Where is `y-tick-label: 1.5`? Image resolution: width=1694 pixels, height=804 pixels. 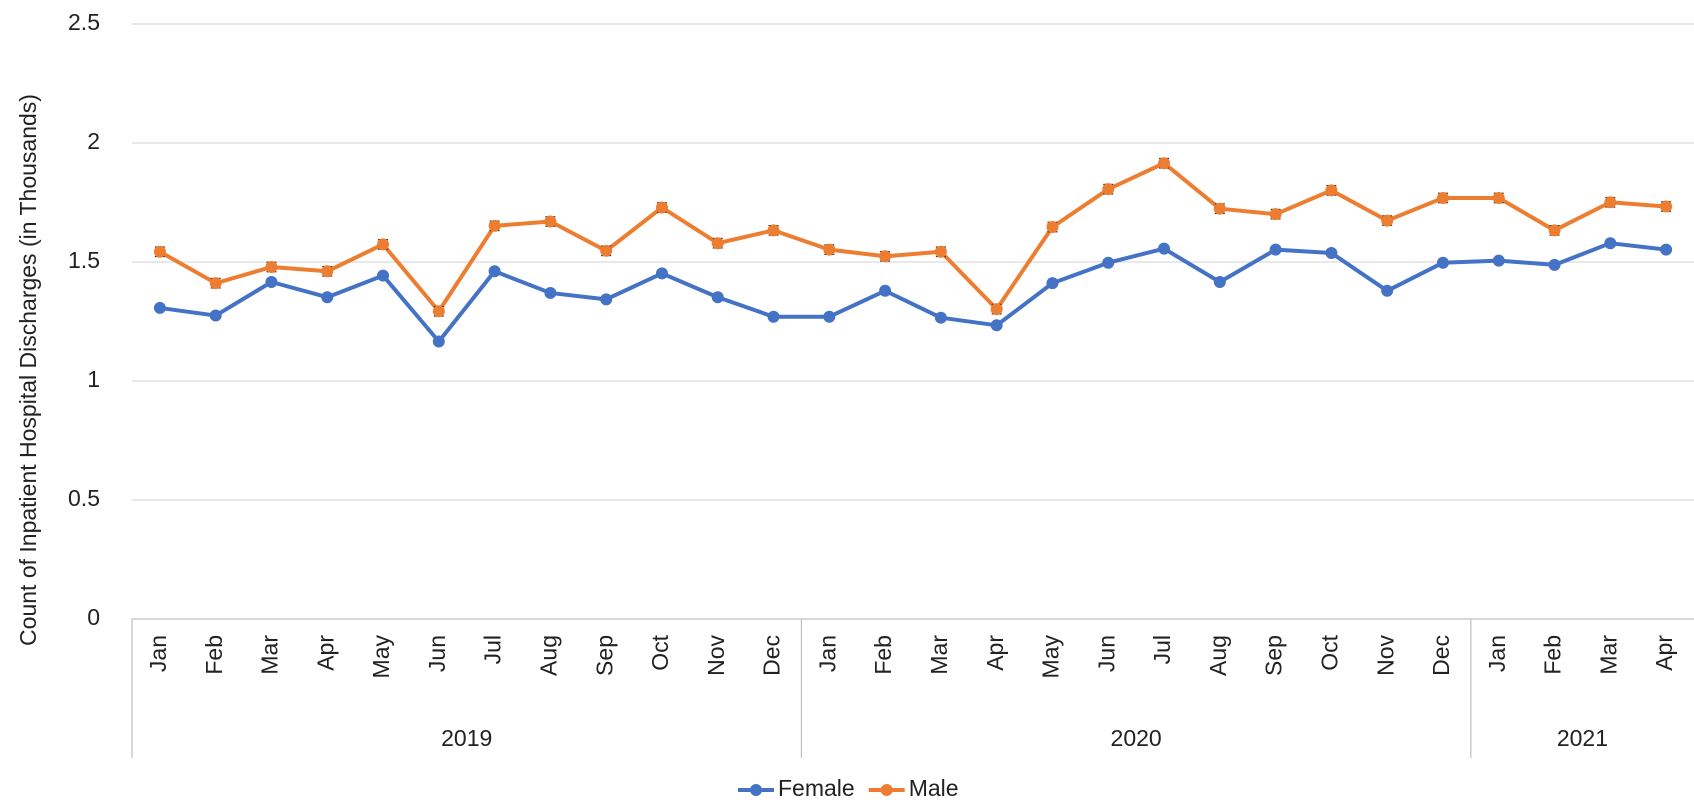 y-tick-label: 1.5 is located at coordinates (84, 260).